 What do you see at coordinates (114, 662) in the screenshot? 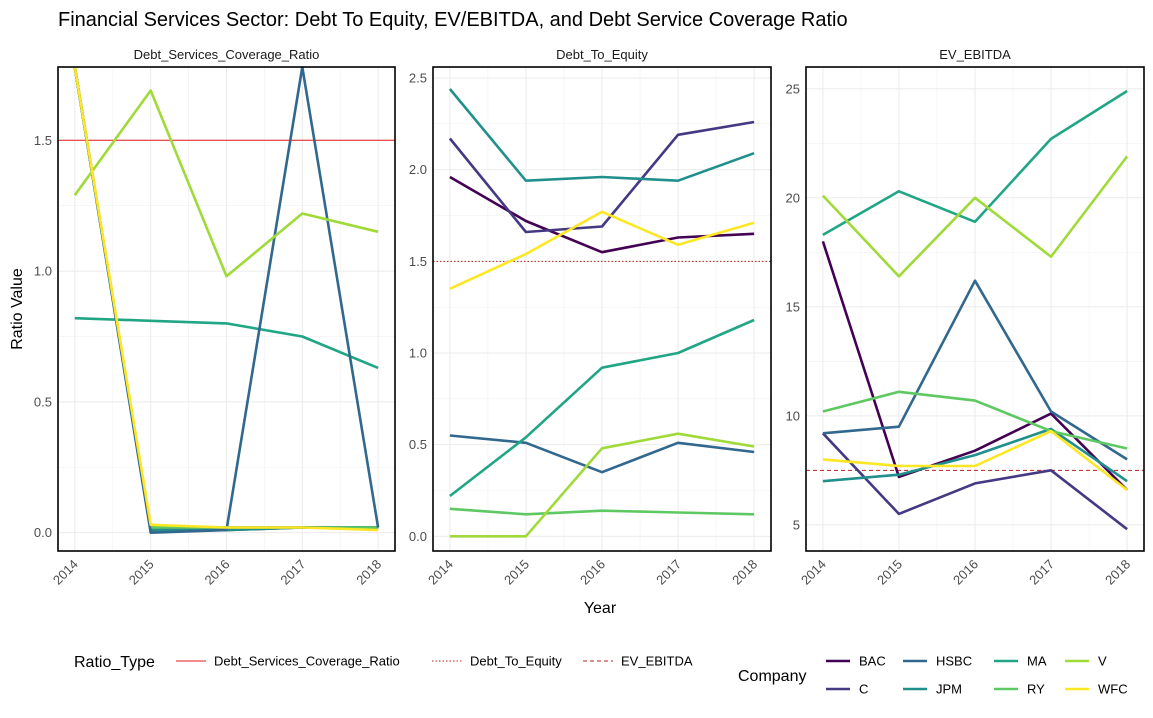
I see `legend-title: Ratio_Type` at bounding box center [114, 662].